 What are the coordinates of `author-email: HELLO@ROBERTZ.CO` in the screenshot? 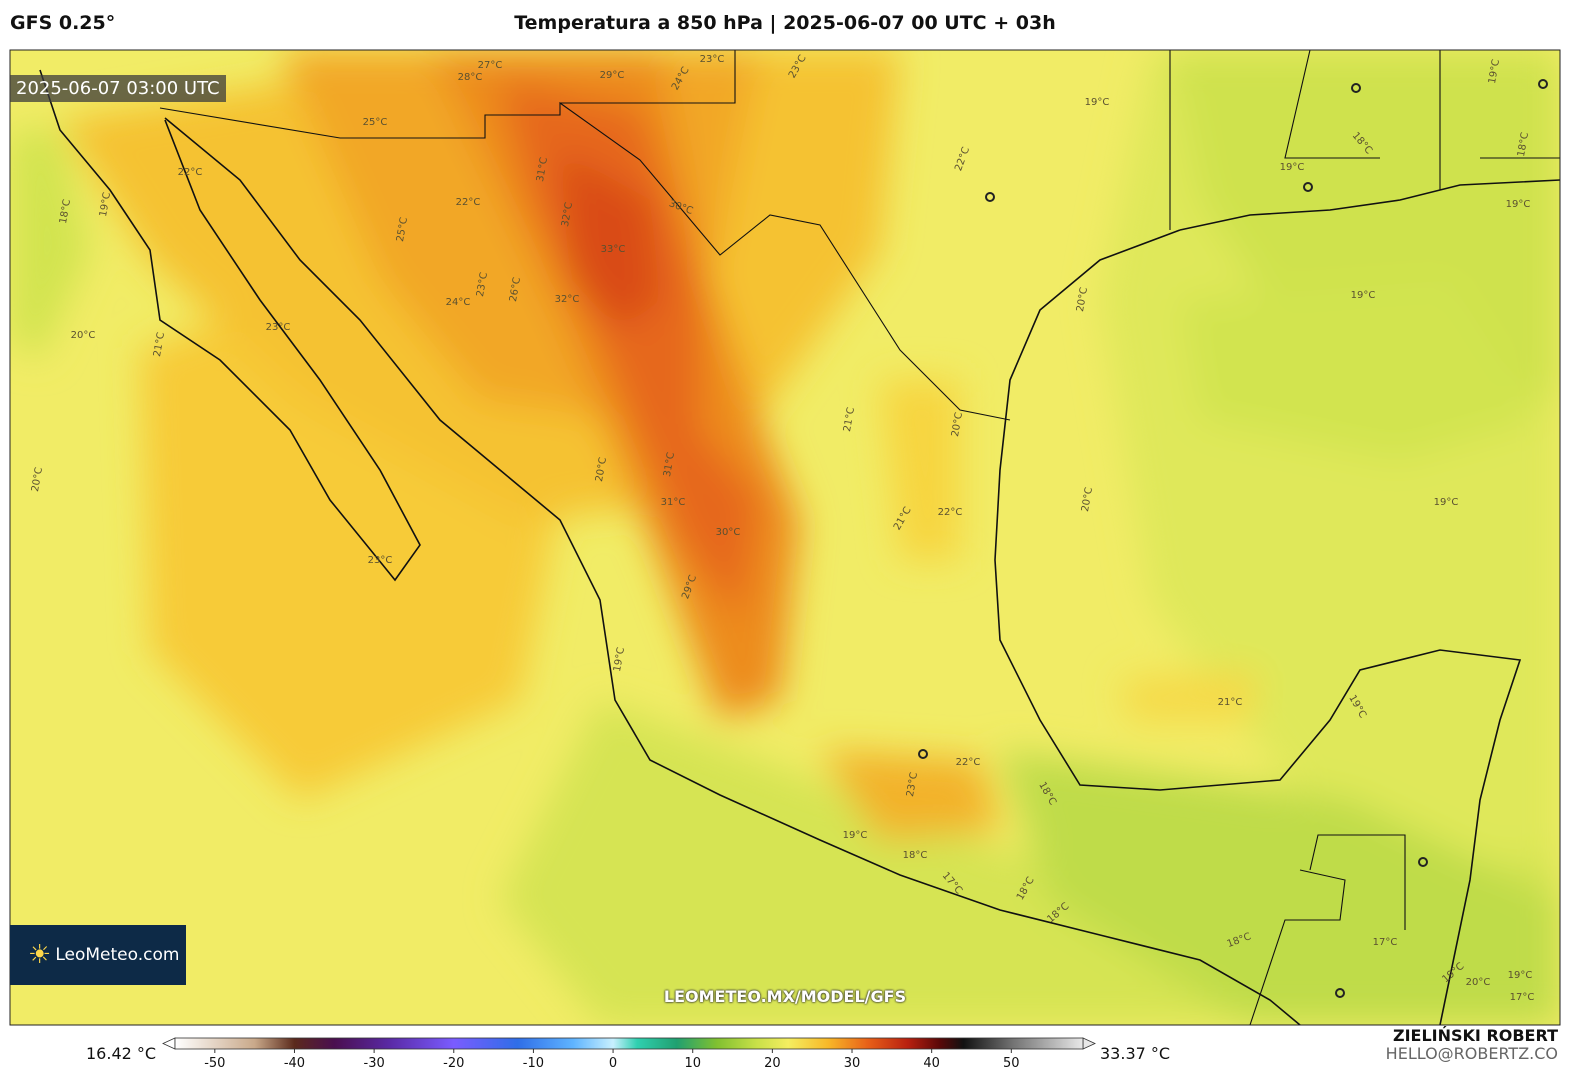 It's located at (1471, 1053).